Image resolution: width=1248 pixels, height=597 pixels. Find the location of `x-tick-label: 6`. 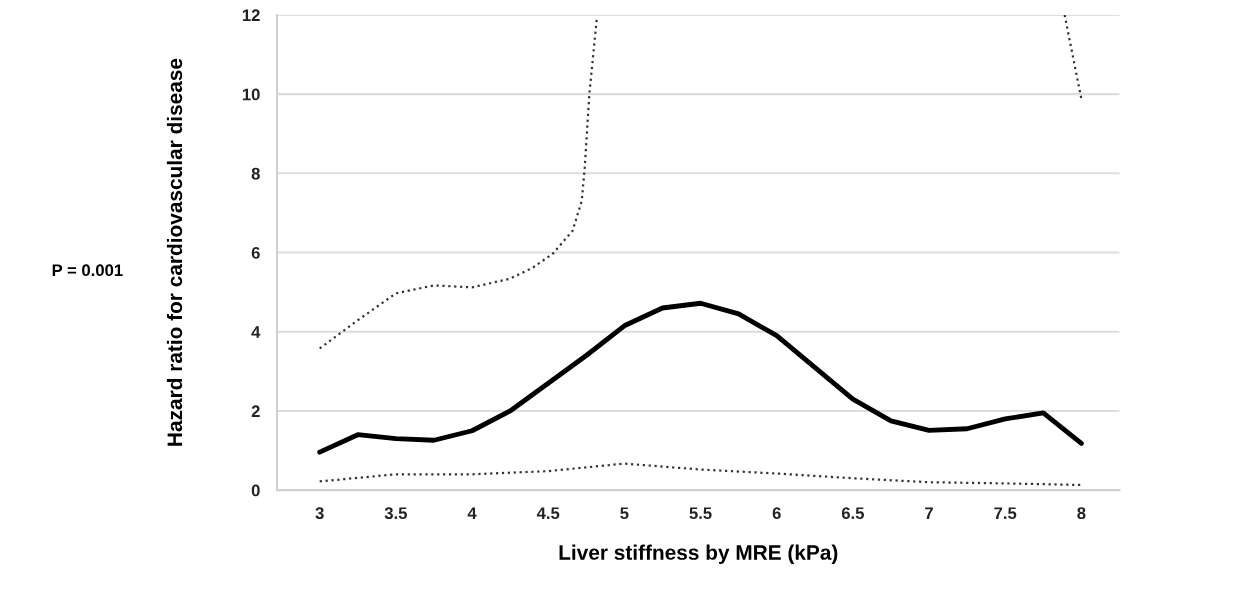

x-tick-label: 6 is located at coordinates (776, 513).